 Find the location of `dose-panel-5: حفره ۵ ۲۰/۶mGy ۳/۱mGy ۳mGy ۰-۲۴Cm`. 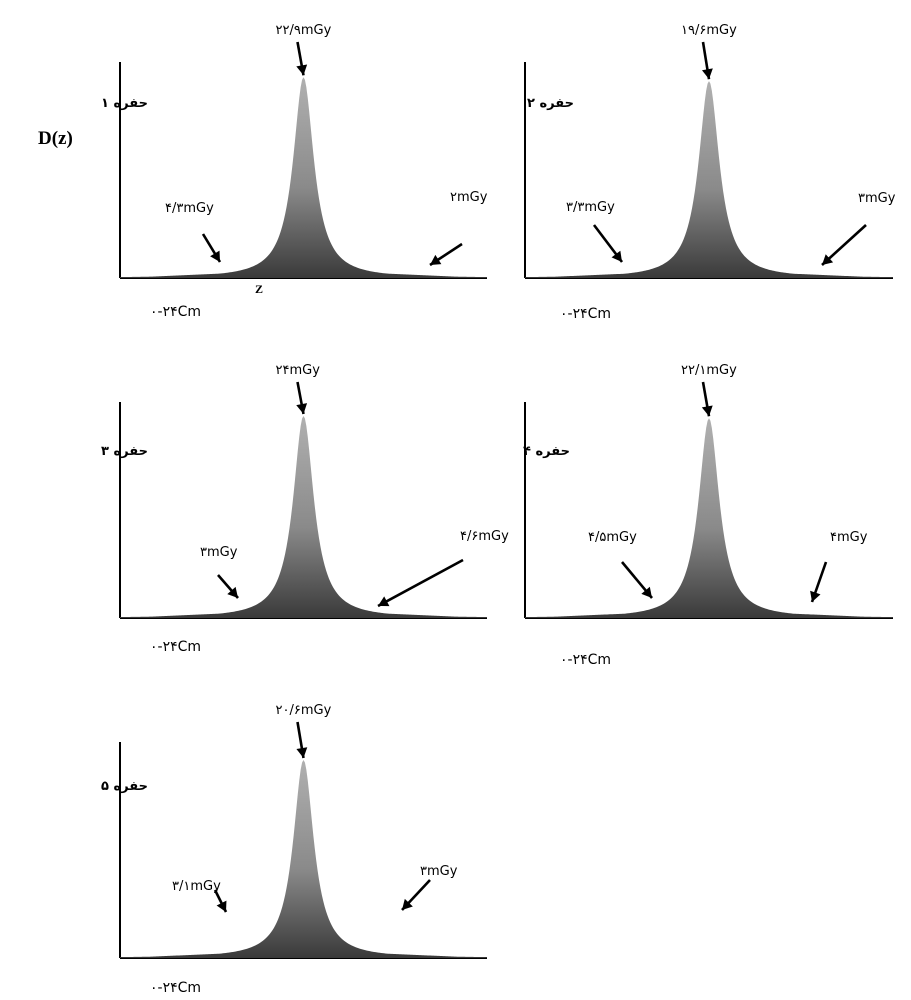

dose-panel-5: حفره ۵ ۲۰/۶mGy ۳/۱mGy ۳mGy ۰-۲۴Cm is located at coordinates (294, 849).